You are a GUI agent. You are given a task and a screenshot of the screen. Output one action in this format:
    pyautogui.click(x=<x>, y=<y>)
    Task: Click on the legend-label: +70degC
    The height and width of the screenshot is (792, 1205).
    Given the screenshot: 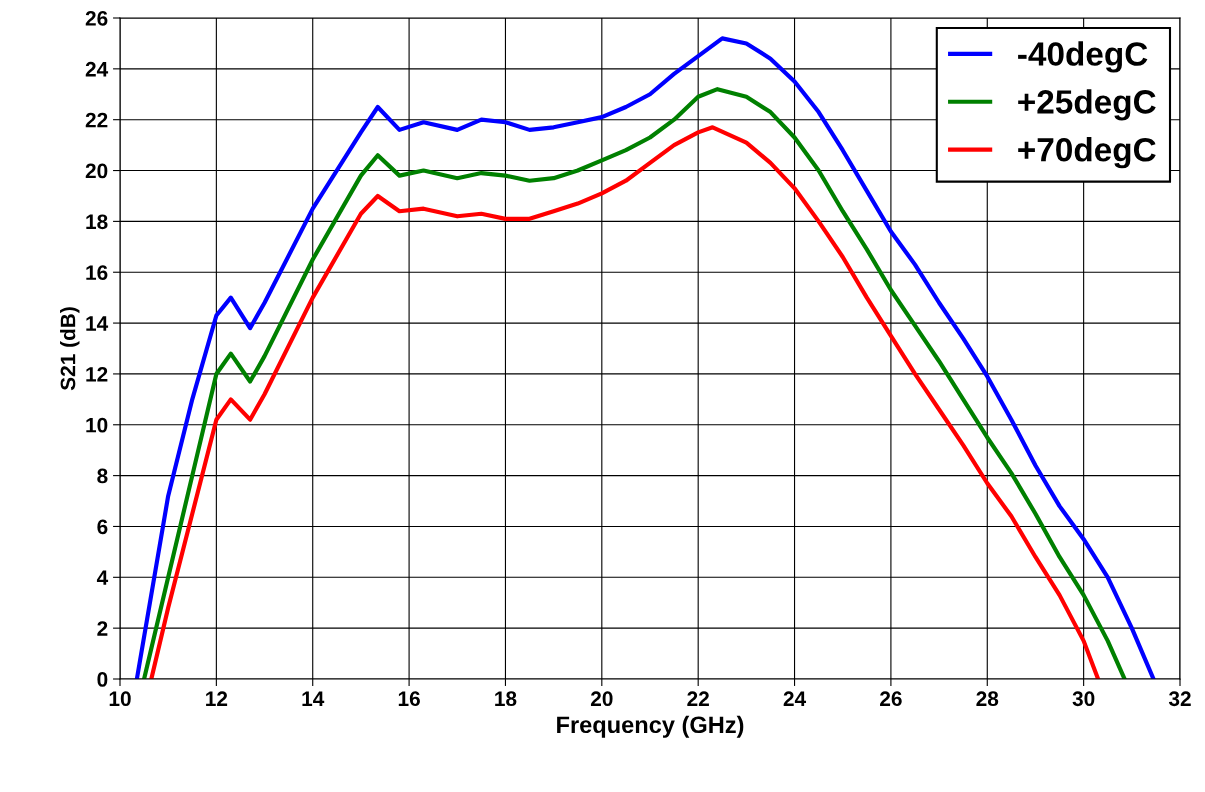 What is the action you would take?
    pyautogui.click(x=1087, y=153)
    